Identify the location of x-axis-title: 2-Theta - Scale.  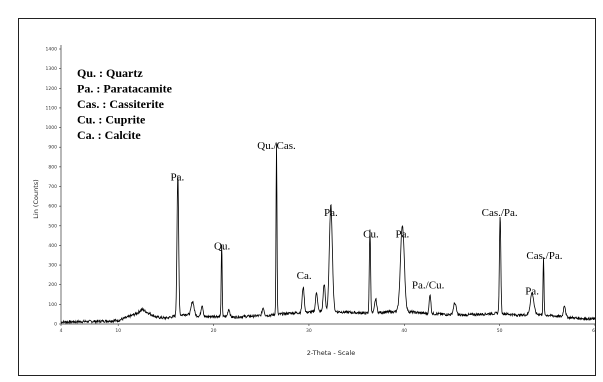
(331, 353).